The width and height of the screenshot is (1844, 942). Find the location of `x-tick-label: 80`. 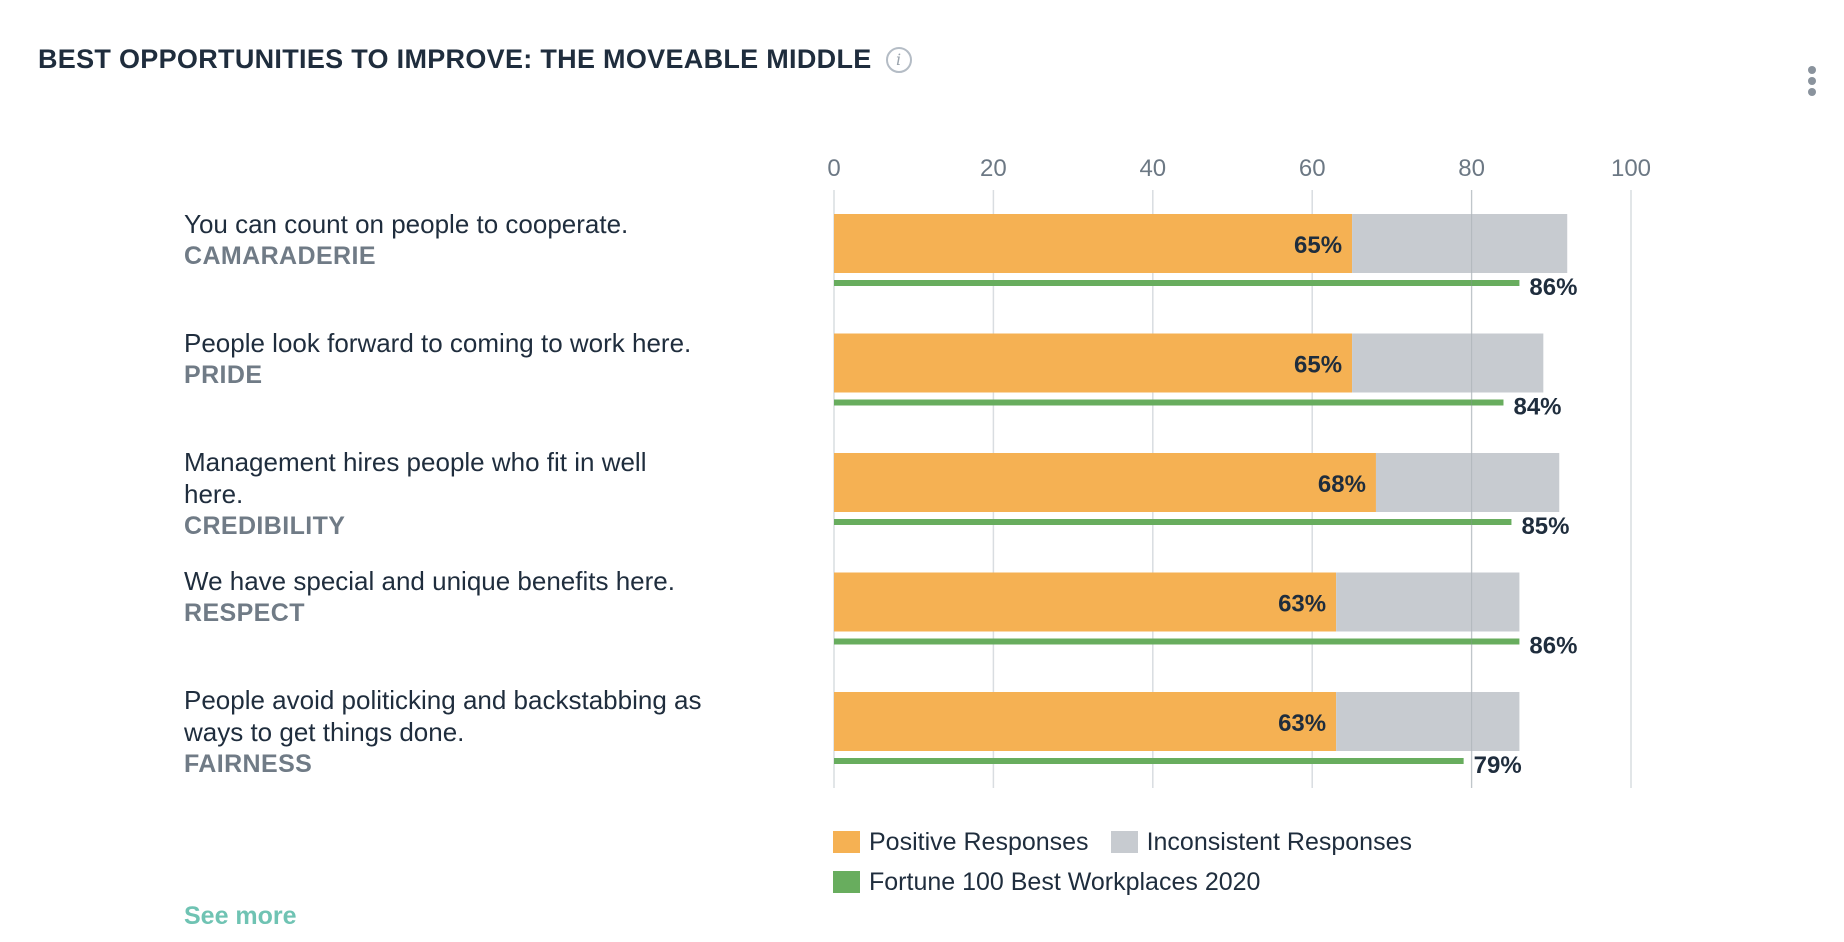

x-tick-label: 80 is located at coordinates (1471, 168).